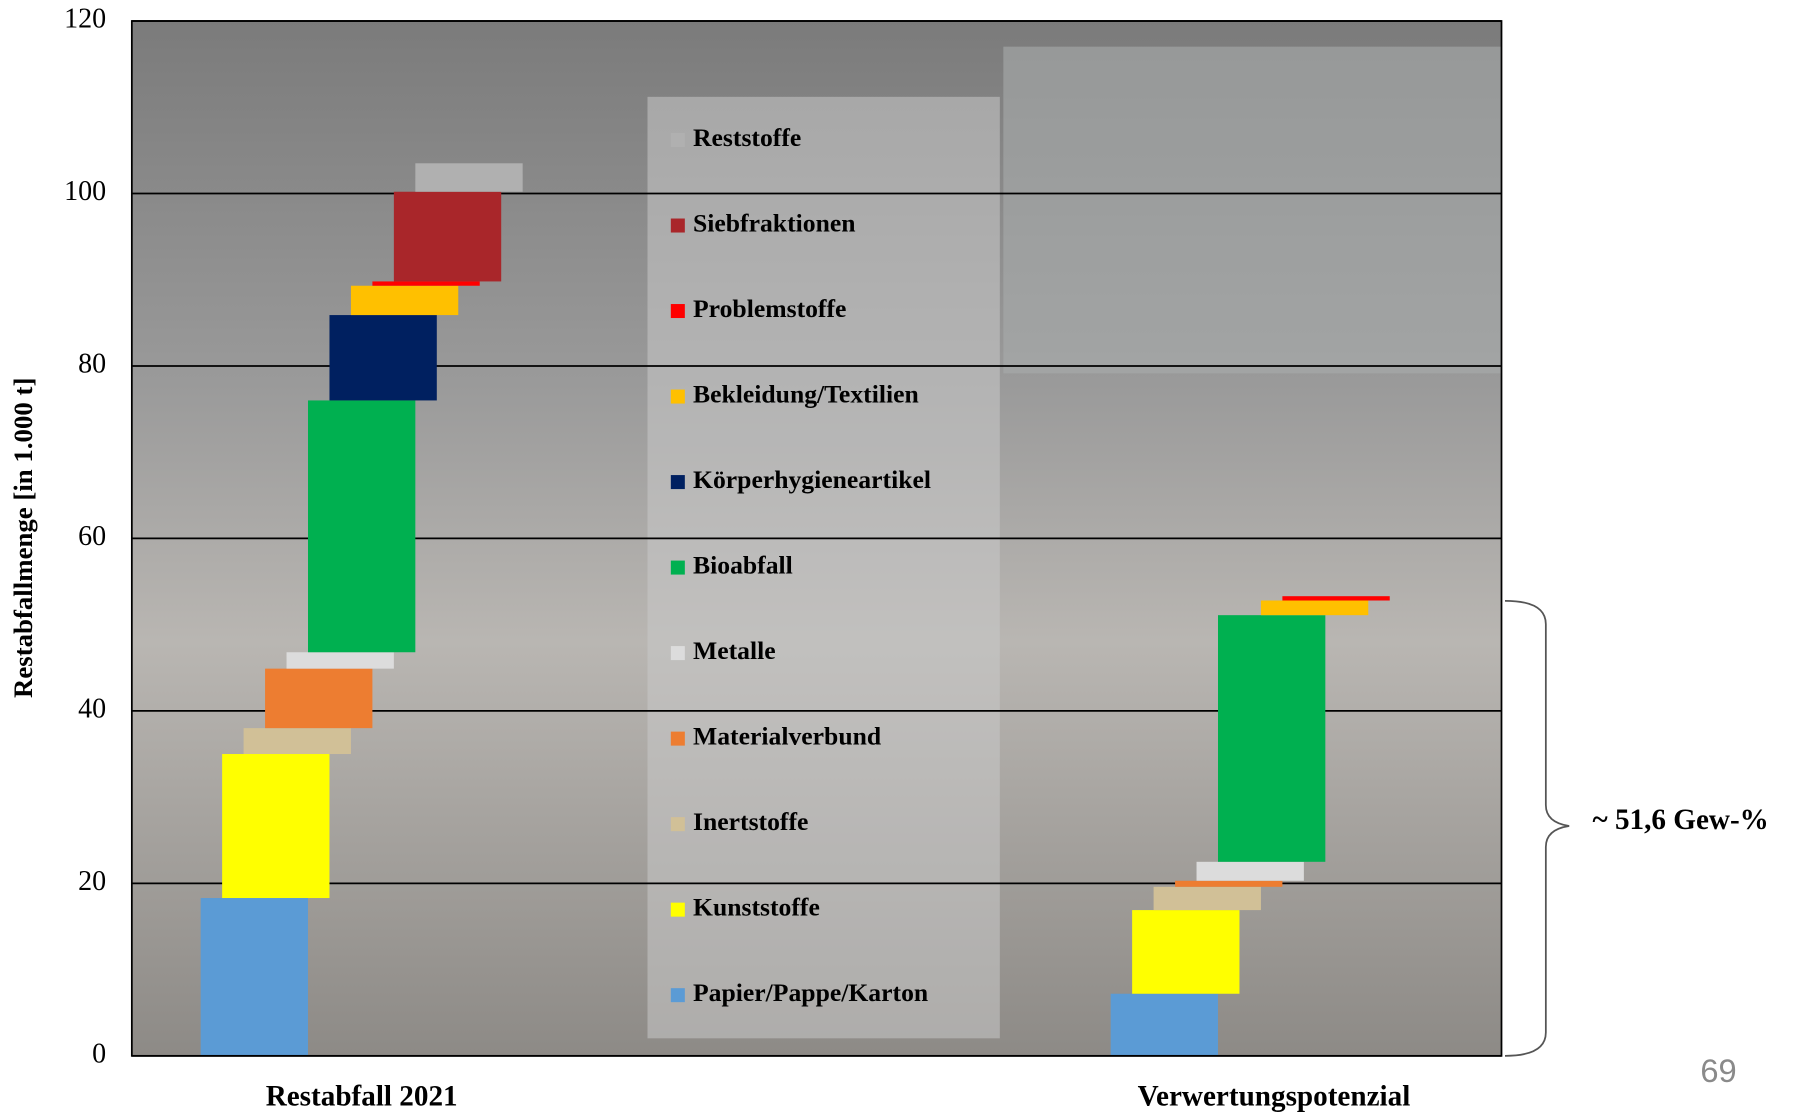 Image resolution: width=1820 pixels, height=1113 pixels. What do you see at coordinates (85, 18) in the screenshot?
I see `y-tick-label: 120` at bounding box center [85, 18].